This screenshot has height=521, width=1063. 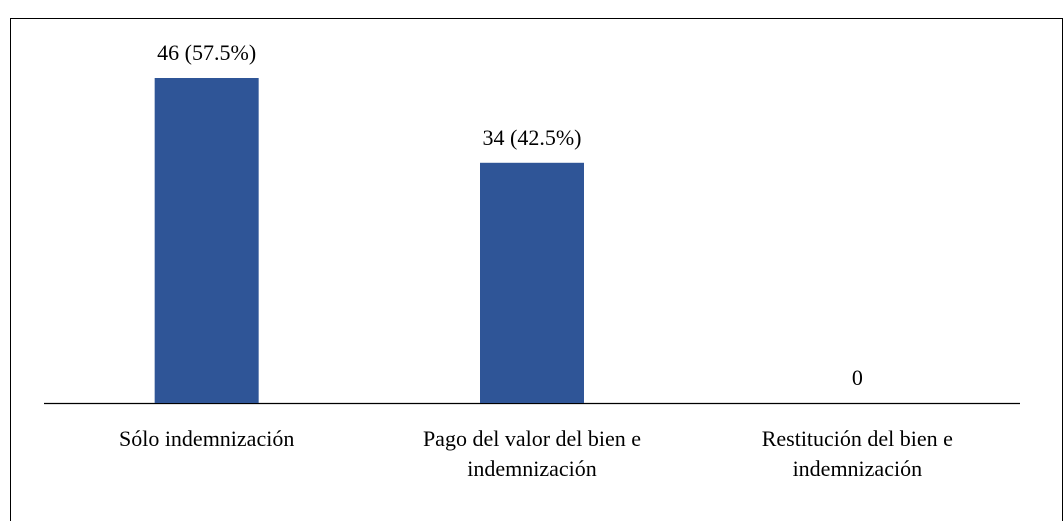 I want to click on value-label: 0, so click(x=857, y=377).